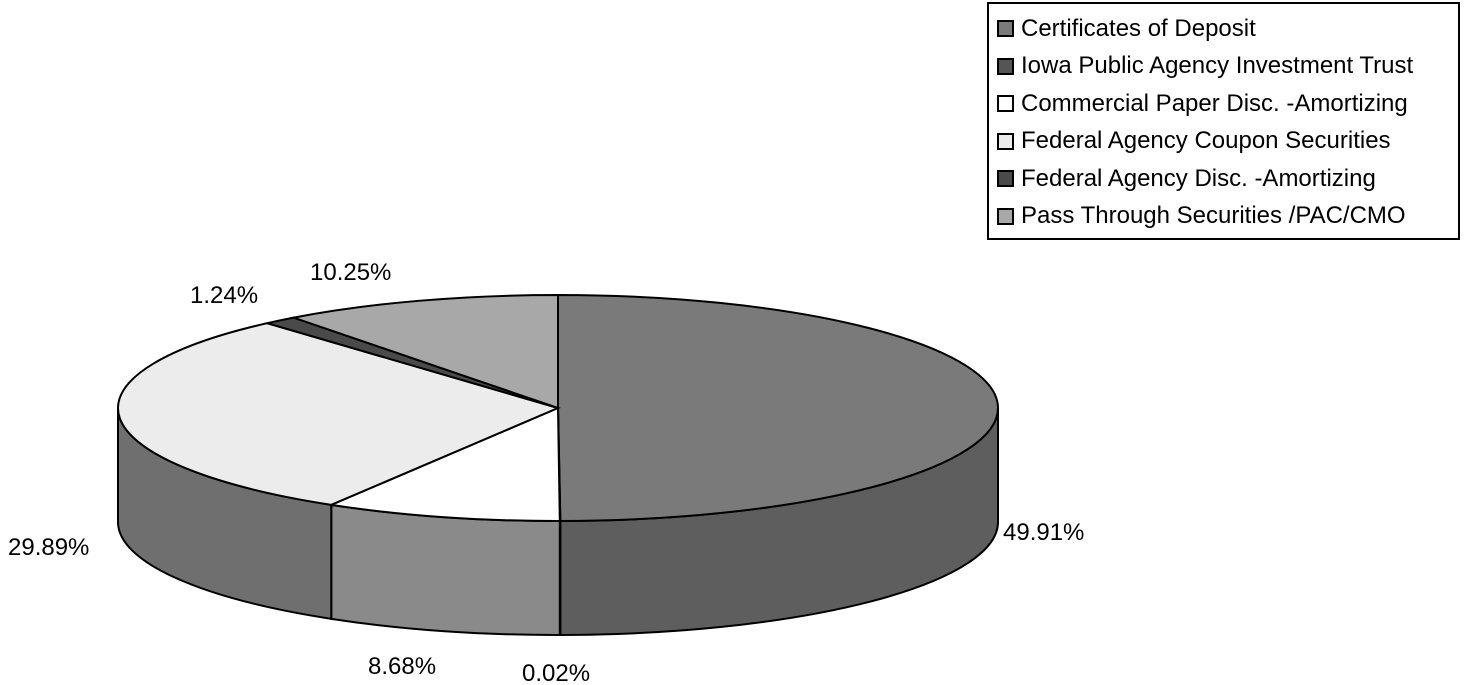 Image resolution: width=1473 pixels, height=685 pixels. What do you see at coordinates (224, 295) in the screenshot?
I see `data-label: 1.24%` at bounding box center [224, 295].